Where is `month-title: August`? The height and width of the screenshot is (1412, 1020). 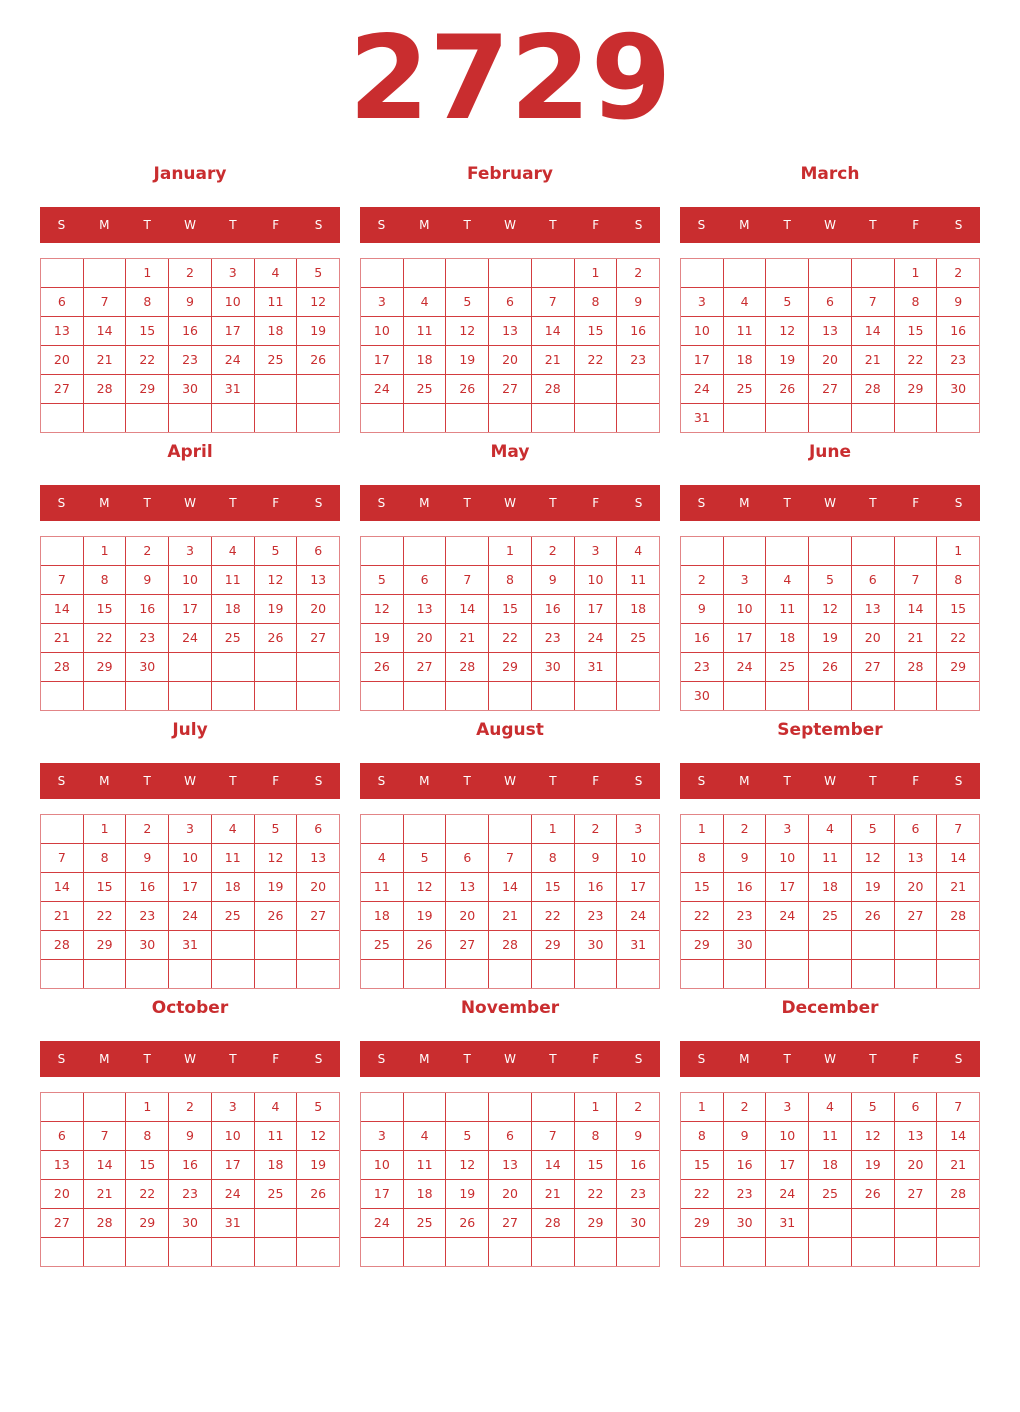
month-title: August is located at coordinates (510, 730).